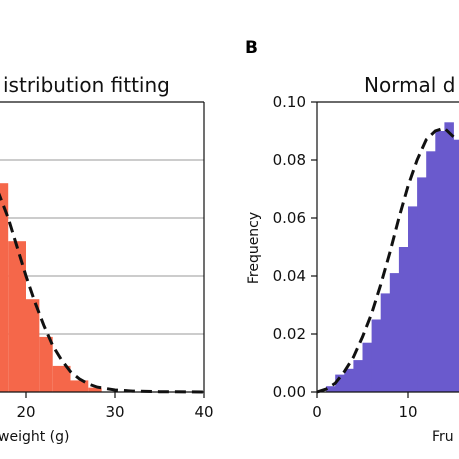 This screenshot has width=459, height=459. I want to click on panel-a-x-tick-label: 40, so click(203, 412).